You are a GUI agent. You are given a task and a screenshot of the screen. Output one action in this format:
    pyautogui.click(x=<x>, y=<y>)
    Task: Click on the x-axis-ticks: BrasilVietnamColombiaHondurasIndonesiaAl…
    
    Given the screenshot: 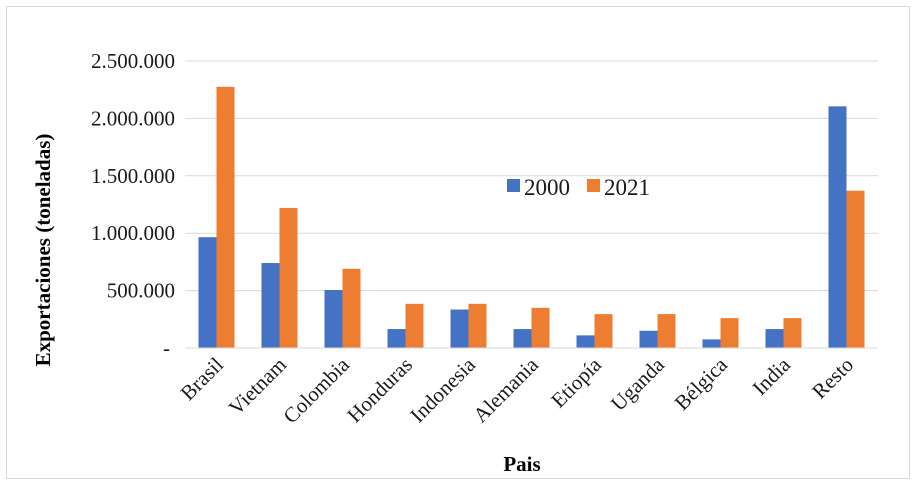 What is the action you would take?
    pyautogui.click(x=517, y=390)
    